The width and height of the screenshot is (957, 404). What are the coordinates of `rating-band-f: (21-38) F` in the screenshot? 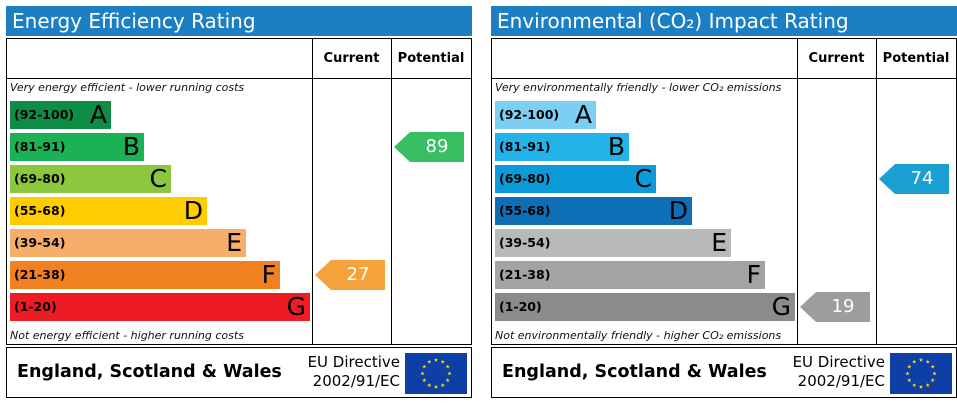 It's located at (145, 274).